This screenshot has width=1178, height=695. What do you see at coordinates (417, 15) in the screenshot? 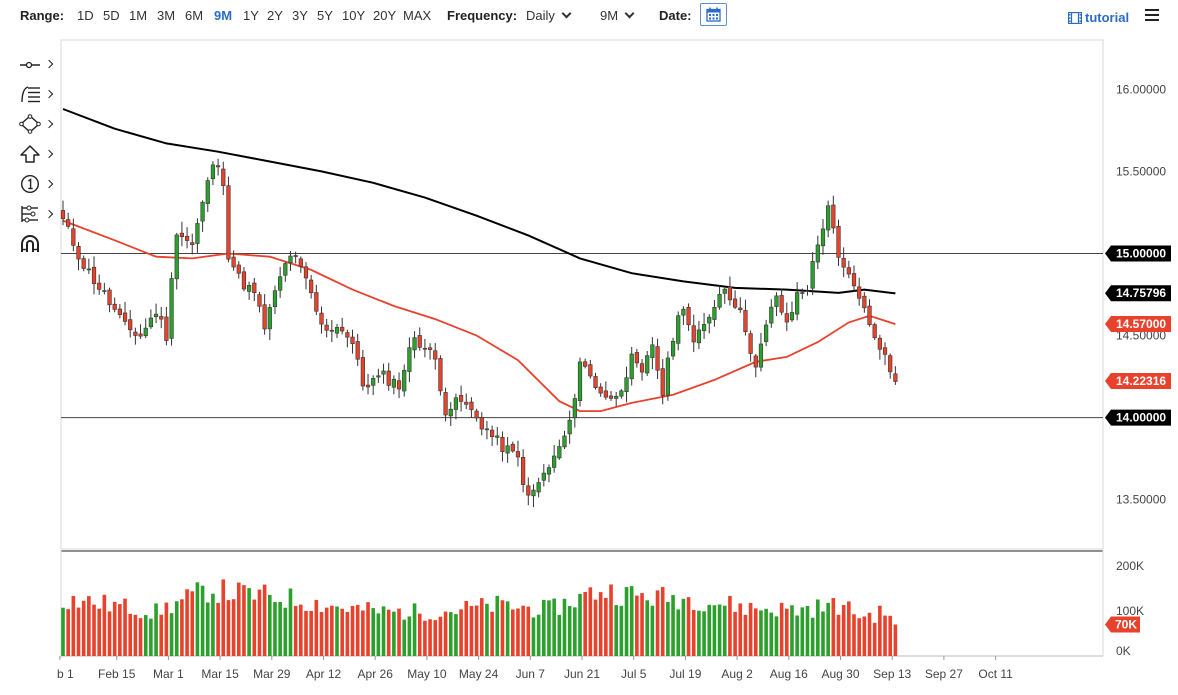
I see `range-max-button: MAX` at bounding box center [417, 15].